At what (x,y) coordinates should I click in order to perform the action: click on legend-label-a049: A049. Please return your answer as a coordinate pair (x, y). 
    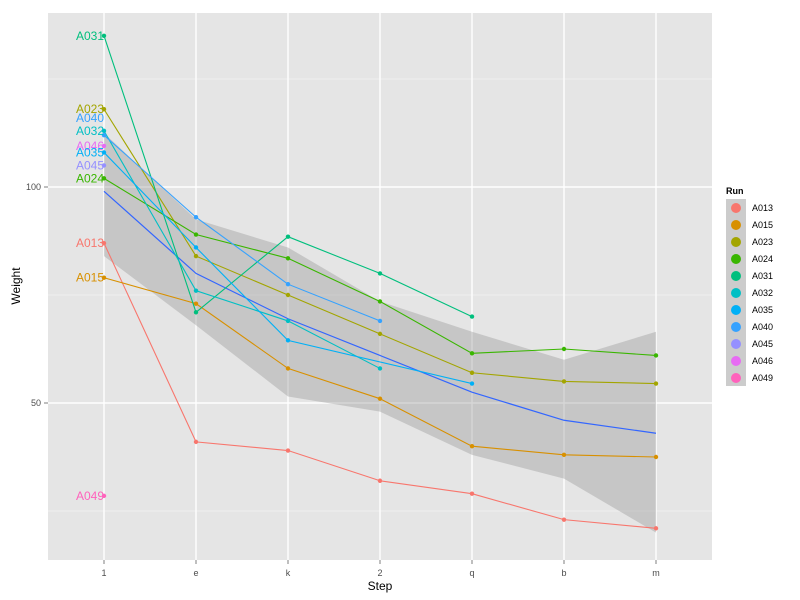
    Looking at the image, I should click on (762, 378).